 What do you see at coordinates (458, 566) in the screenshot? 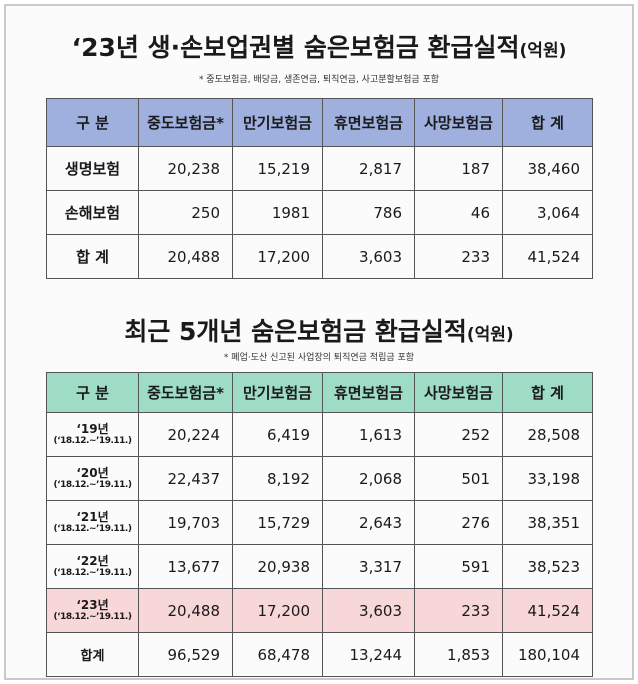
I see `table-cell: 591` at bounding box center [458, 566].